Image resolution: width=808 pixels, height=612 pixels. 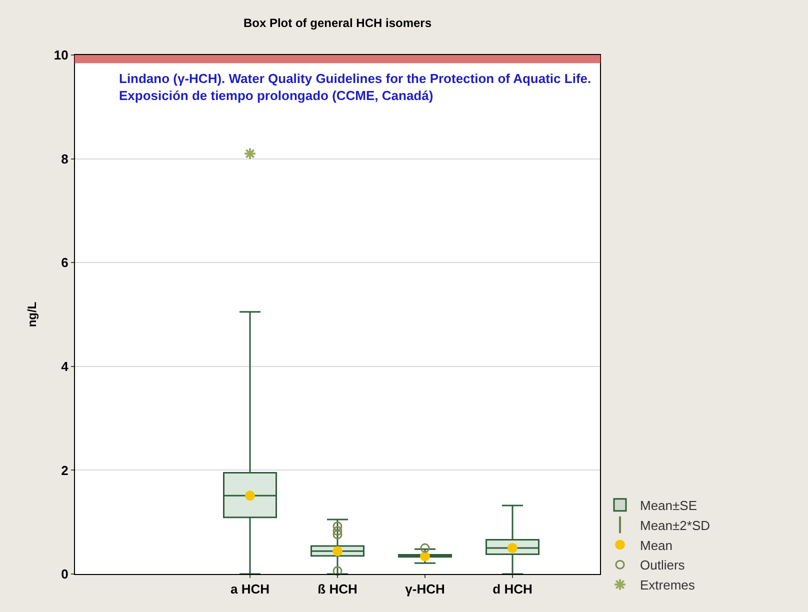 What do you see at coordinates (355, 87) in the screenshot?
I see `band-label: Lindano (γ-HCH). Water Quality Guidelines for the Protection of Aquatic Life. Exposición de tiempo prolongado (CCME, Canadá)` at bounding box center [355, 87].